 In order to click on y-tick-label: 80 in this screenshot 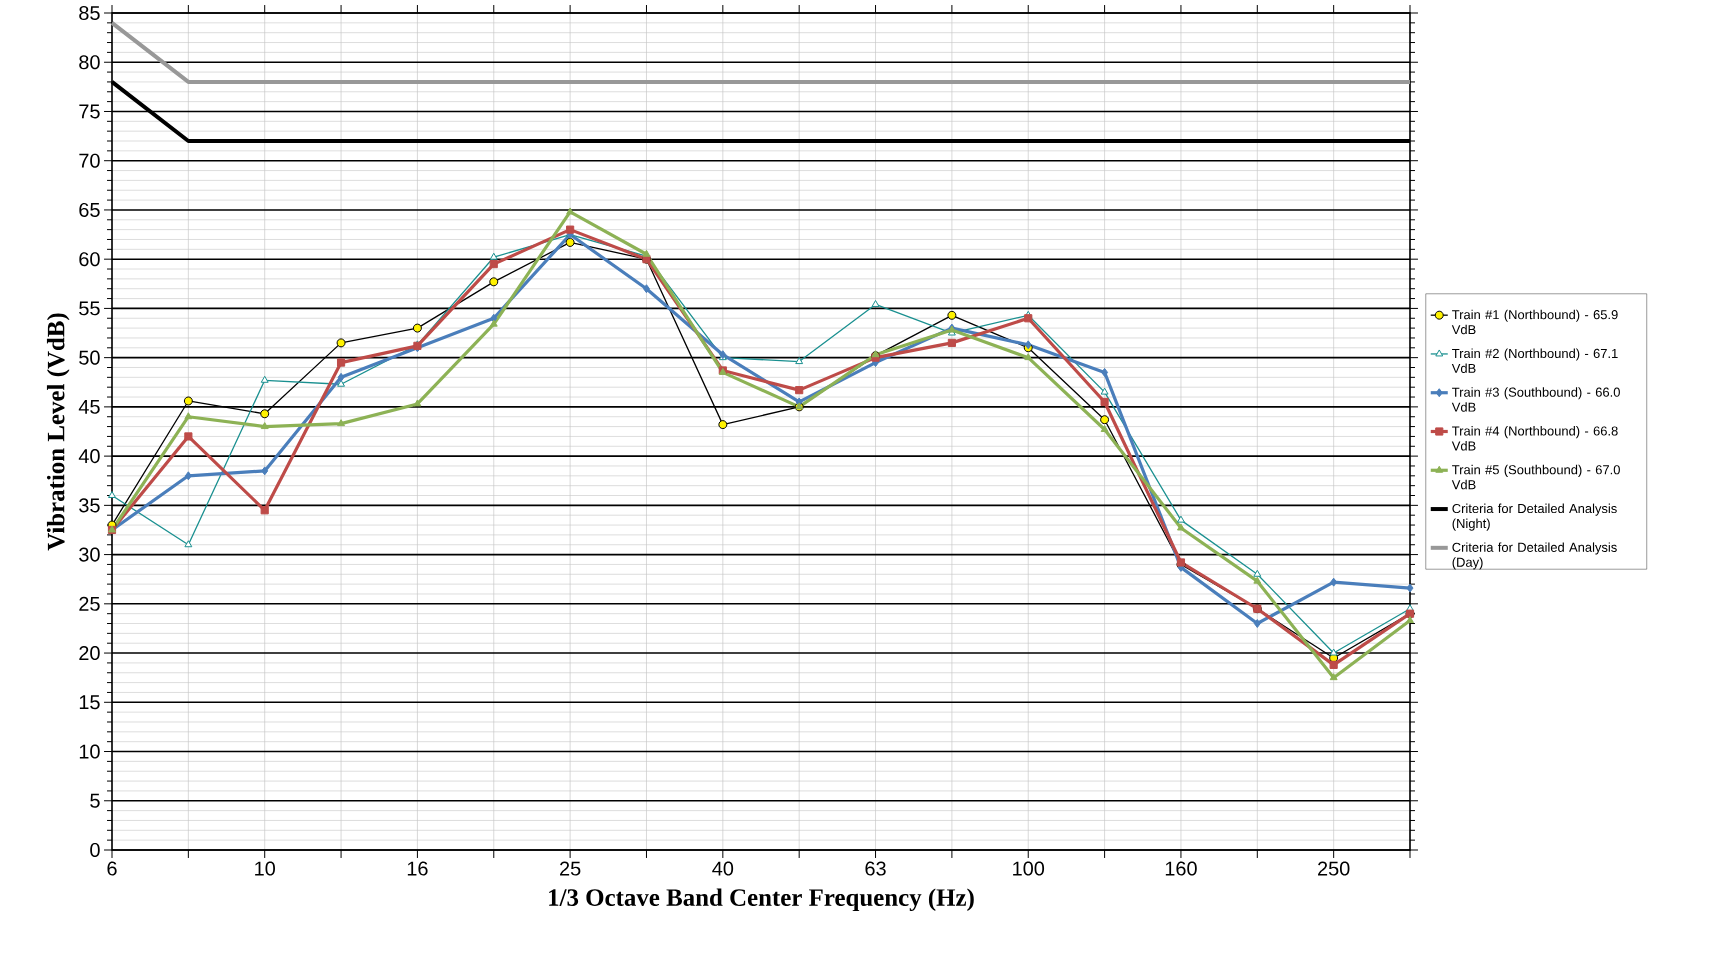, I will do `click(89, 62)`.